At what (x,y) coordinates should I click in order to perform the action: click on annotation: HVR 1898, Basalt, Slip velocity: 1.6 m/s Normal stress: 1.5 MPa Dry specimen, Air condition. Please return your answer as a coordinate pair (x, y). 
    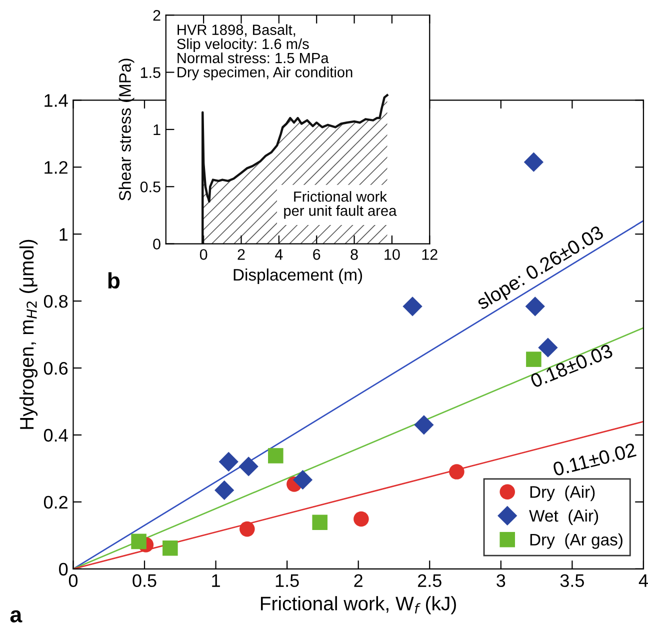
    Looking at the image, I should click on (264, 52).